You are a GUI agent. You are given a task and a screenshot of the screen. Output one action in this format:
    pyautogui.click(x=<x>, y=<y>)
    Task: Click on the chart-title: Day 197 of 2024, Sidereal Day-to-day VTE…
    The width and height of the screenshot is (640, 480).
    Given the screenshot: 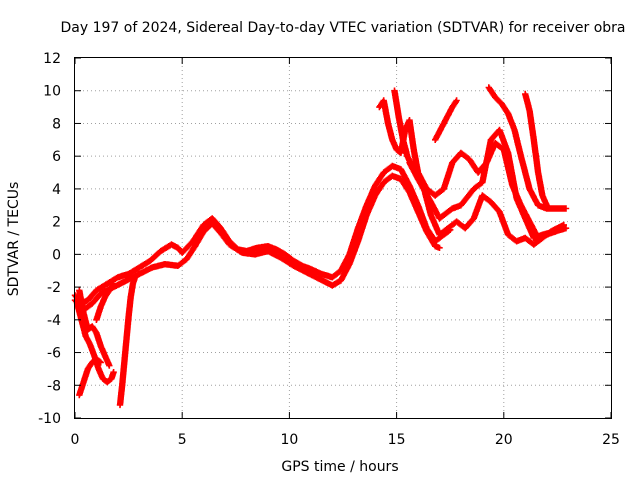 What is the action you would take?
    pyautogui.click(x=342, y=28)
    